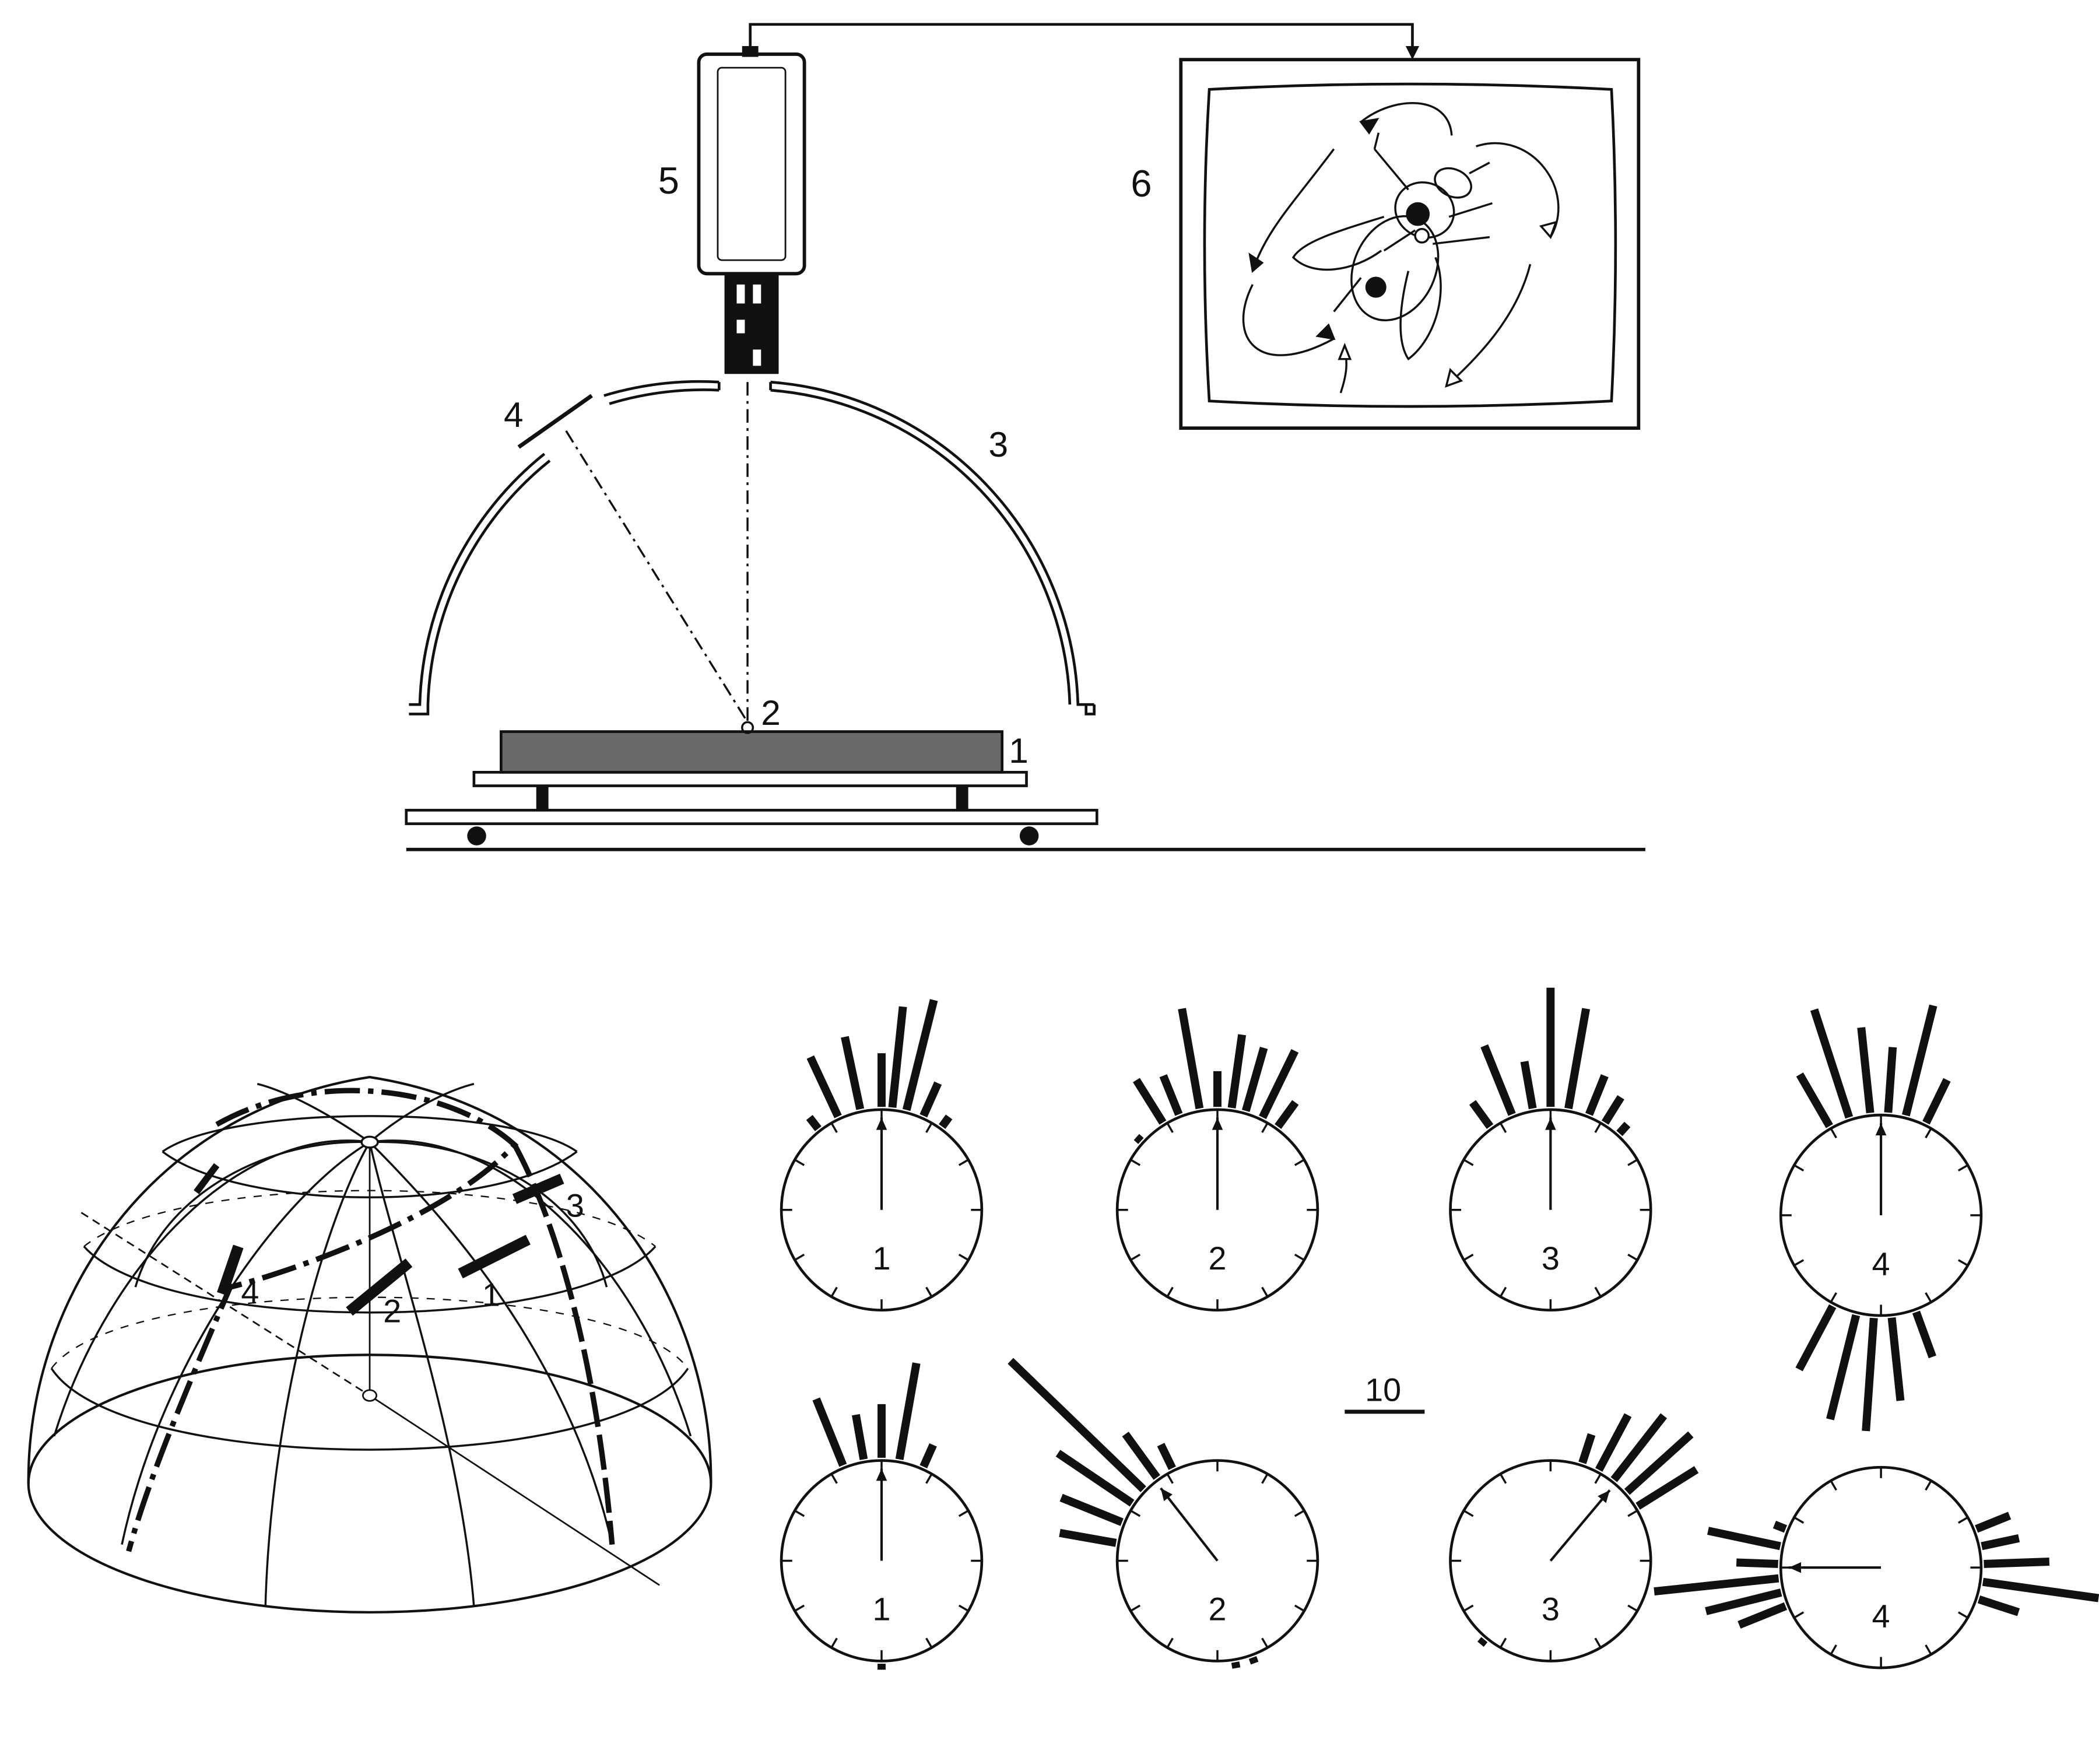 This screenshot has width=2099, height=1764. I want to click on circular-histogram-bottom-row-1: 1, so click(882, 1516).